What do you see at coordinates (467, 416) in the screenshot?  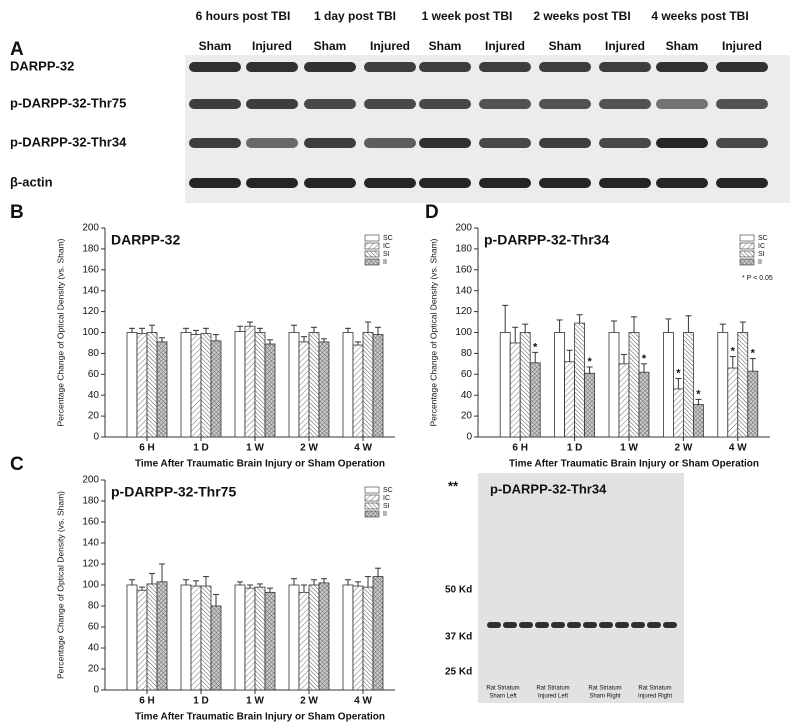 I see `y-tick-label: 20` at bounding box center [467, 416].